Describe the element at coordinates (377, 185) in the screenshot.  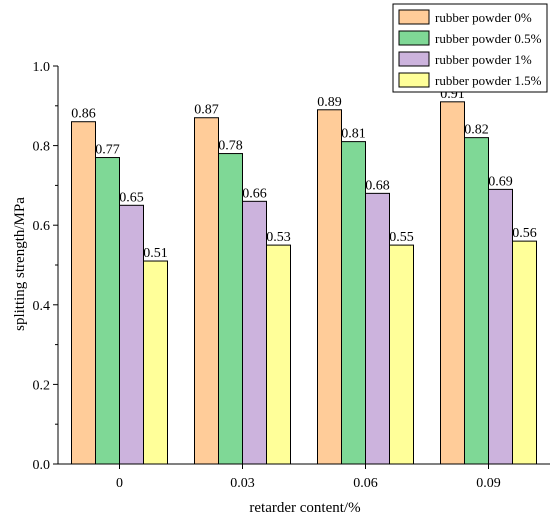
I see `data-label-s2-c2: 0.68` at that location.